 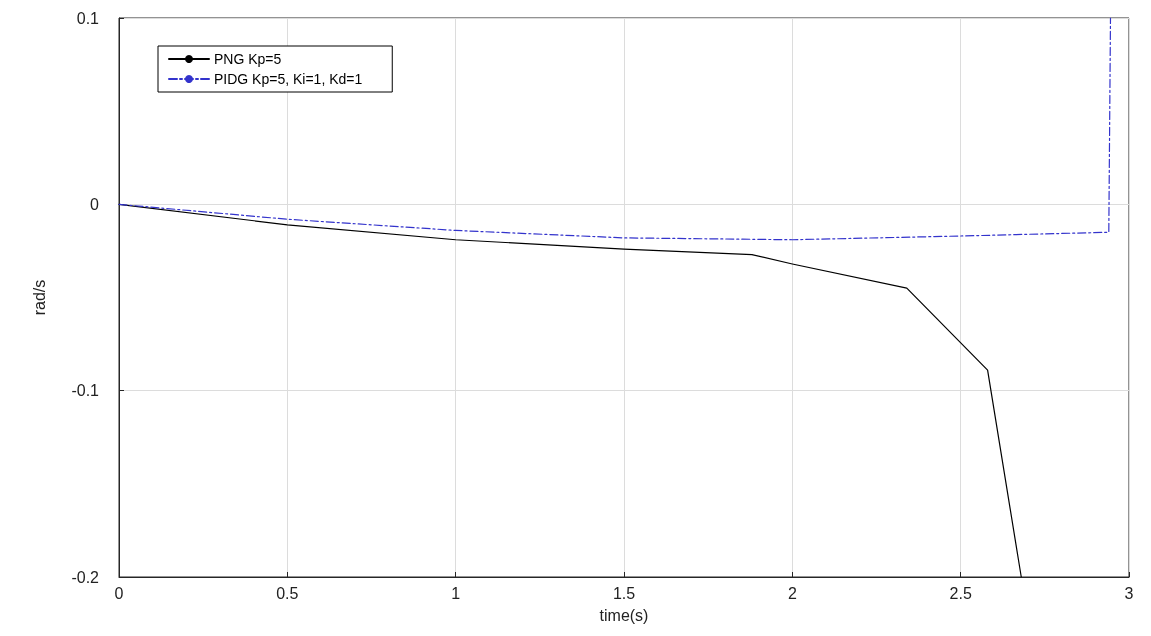 I want to click on x-axis-title: time(s), so click(x=624, y=615).